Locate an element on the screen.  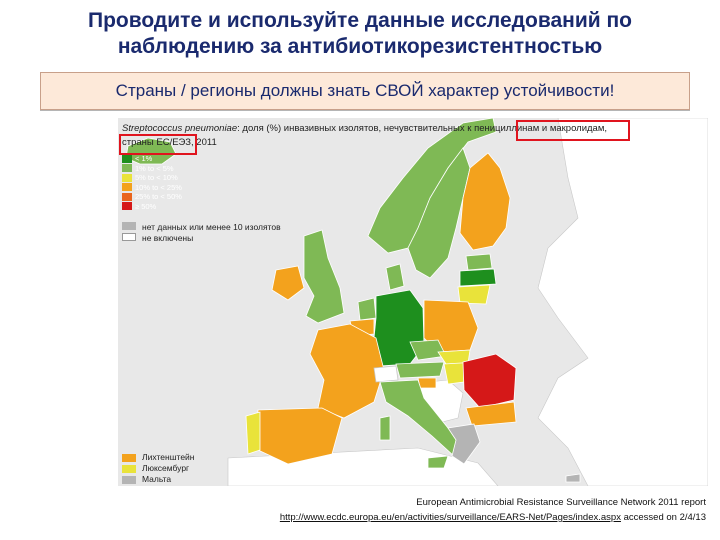
country-france is located at coordinates (347, 371).